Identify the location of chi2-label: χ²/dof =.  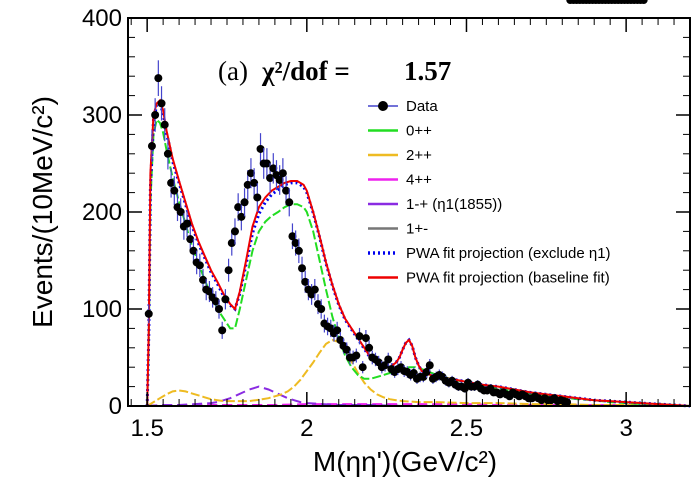
(305, 71).